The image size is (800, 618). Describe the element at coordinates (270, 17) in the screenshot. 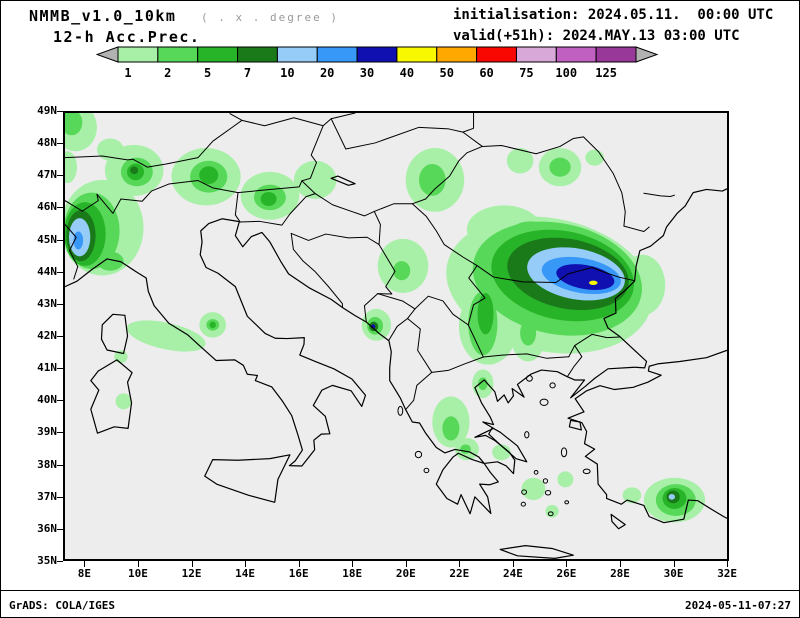

I see `resolution-note: ( . x . degree )` at that location.